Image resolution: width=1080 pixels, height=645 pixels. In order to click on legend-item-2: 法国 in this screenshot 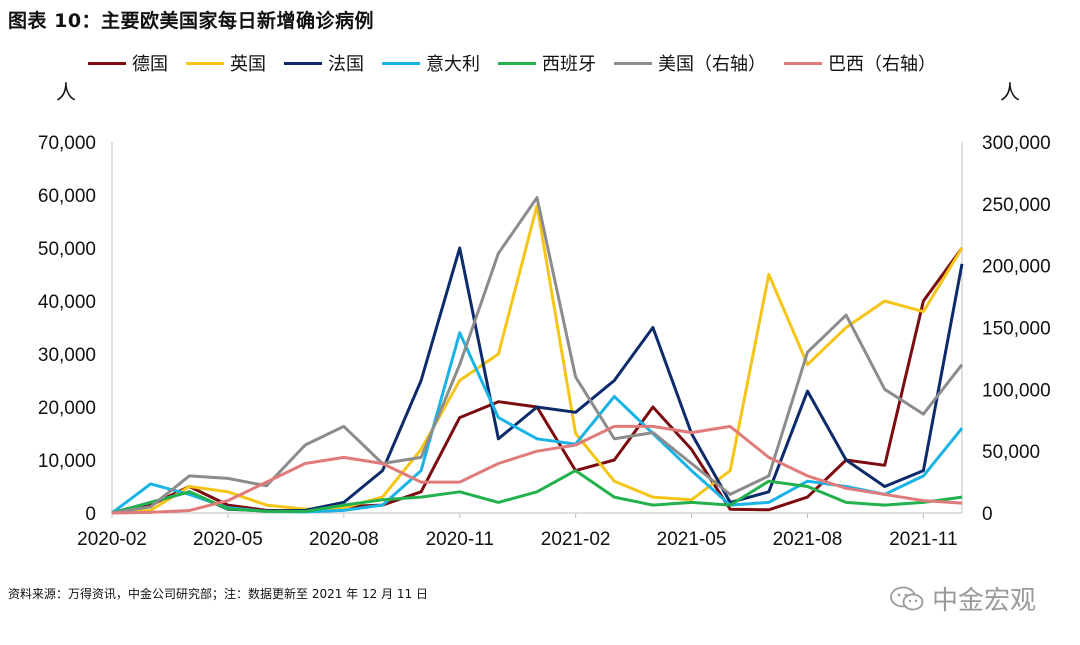, I will do `click(324, 63)`.